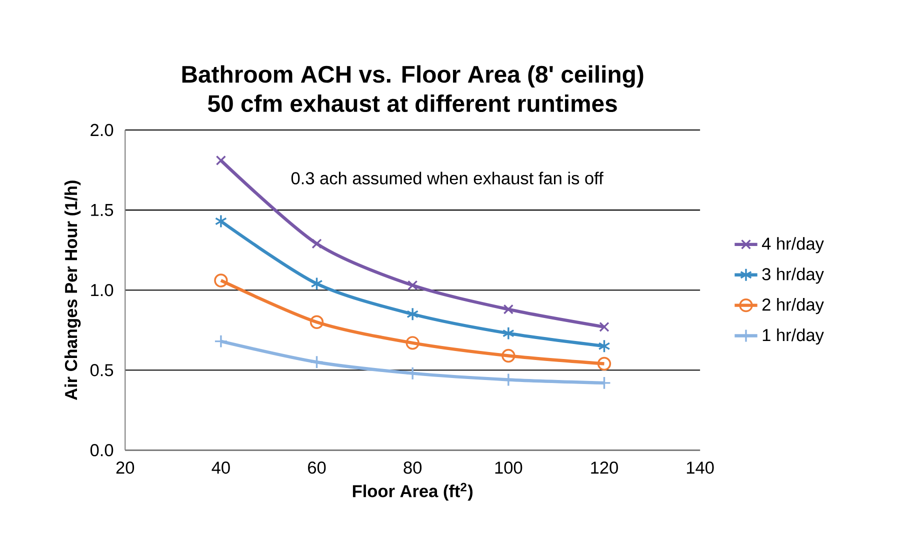  What do you see at coordinates (102, 370) in the screenshot?
I see `y-tick-label: 0.5` at bounding box center [102, 370].